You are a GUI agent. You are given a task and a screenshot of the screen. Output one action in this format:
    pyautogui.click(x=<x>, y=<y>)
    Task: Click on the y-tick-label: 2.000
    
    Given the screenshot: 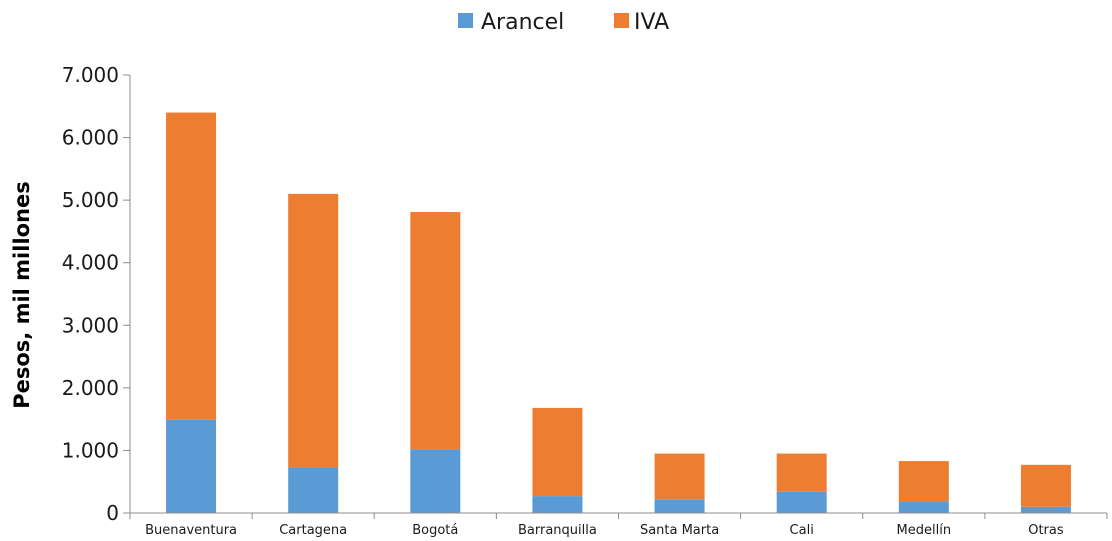 What is the action you would take?
    pyautogui.click(x=90, y=388)
    